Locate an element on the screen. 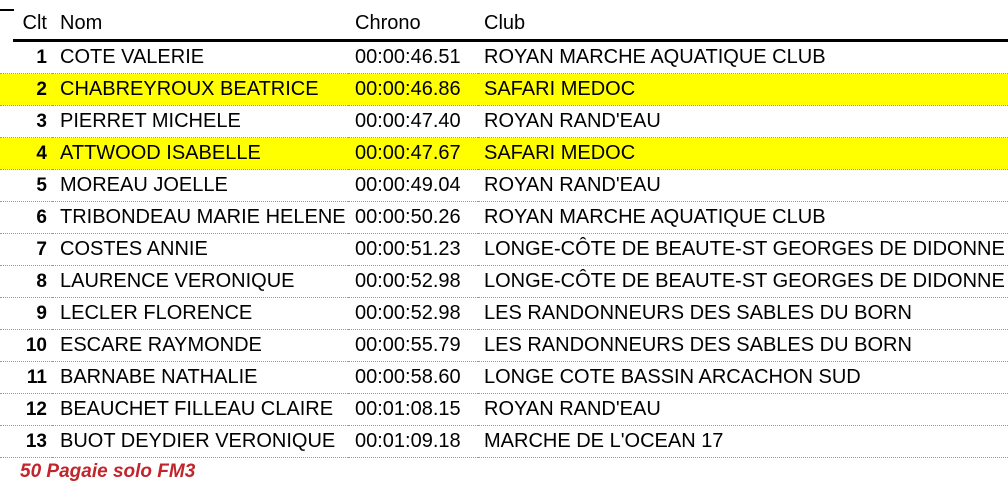 Image resolution: width=1008 pixels, height=496 pixels. rank-cell: 5 is located at coordinates (41, 185).